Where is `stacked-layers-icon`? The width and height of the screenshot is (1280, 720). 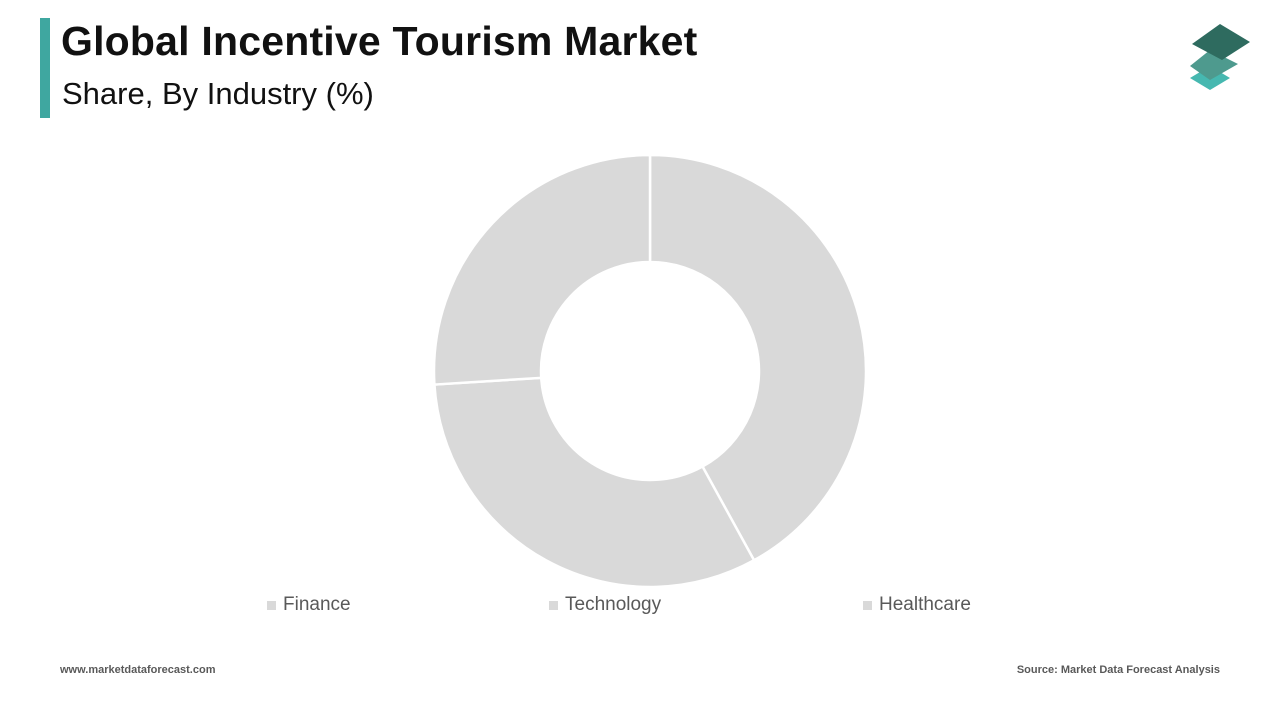
stacked-layers-icon is located at coordinates (1220, 57).